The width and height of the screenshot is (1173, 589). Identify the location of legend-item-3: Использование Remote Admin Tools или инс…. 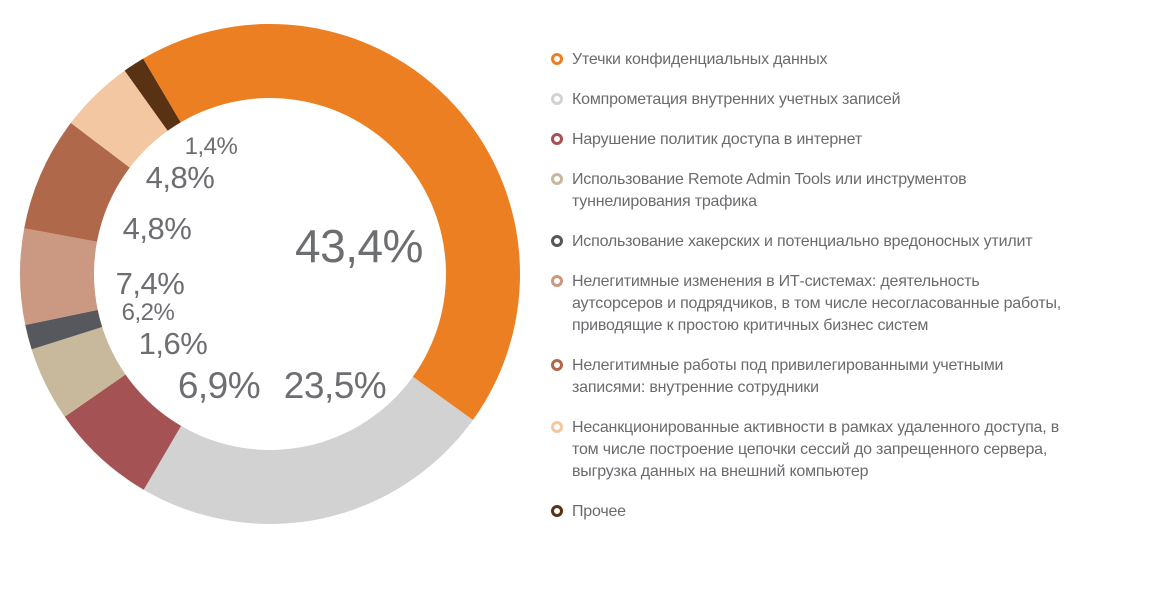
(857, 191).